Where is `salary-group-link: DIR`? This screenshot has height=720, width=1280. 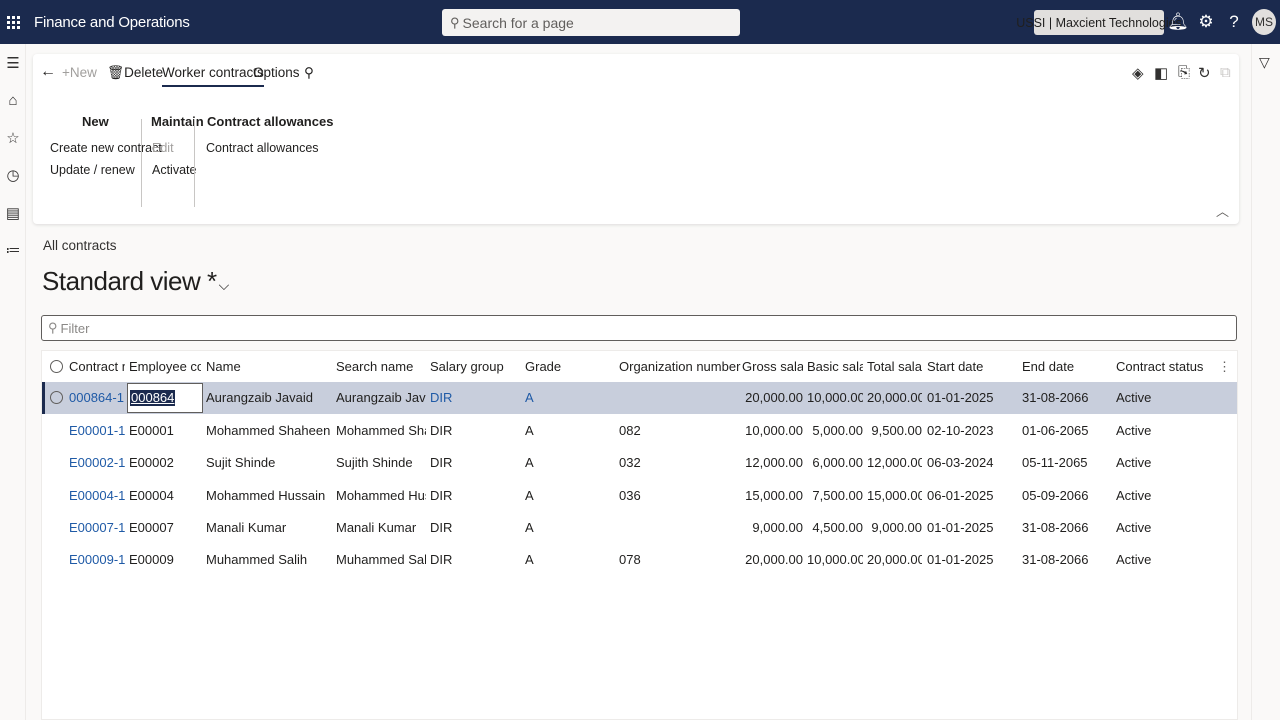 salary-group-link: DIR is located at coordinates (441, 397).